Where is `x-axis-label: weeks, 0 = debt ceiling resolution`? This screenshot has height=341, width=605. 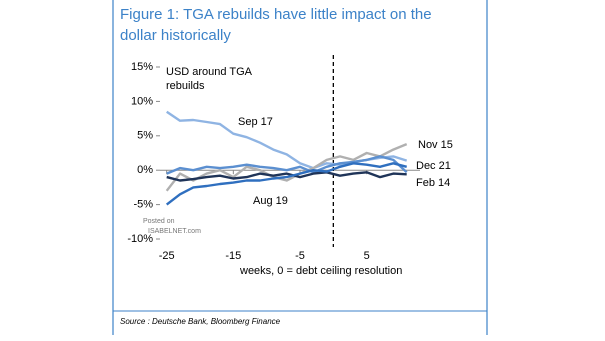
x-axis-label: weeks, 0 = debt ceiling resolution is located at coordinates (320, 271).